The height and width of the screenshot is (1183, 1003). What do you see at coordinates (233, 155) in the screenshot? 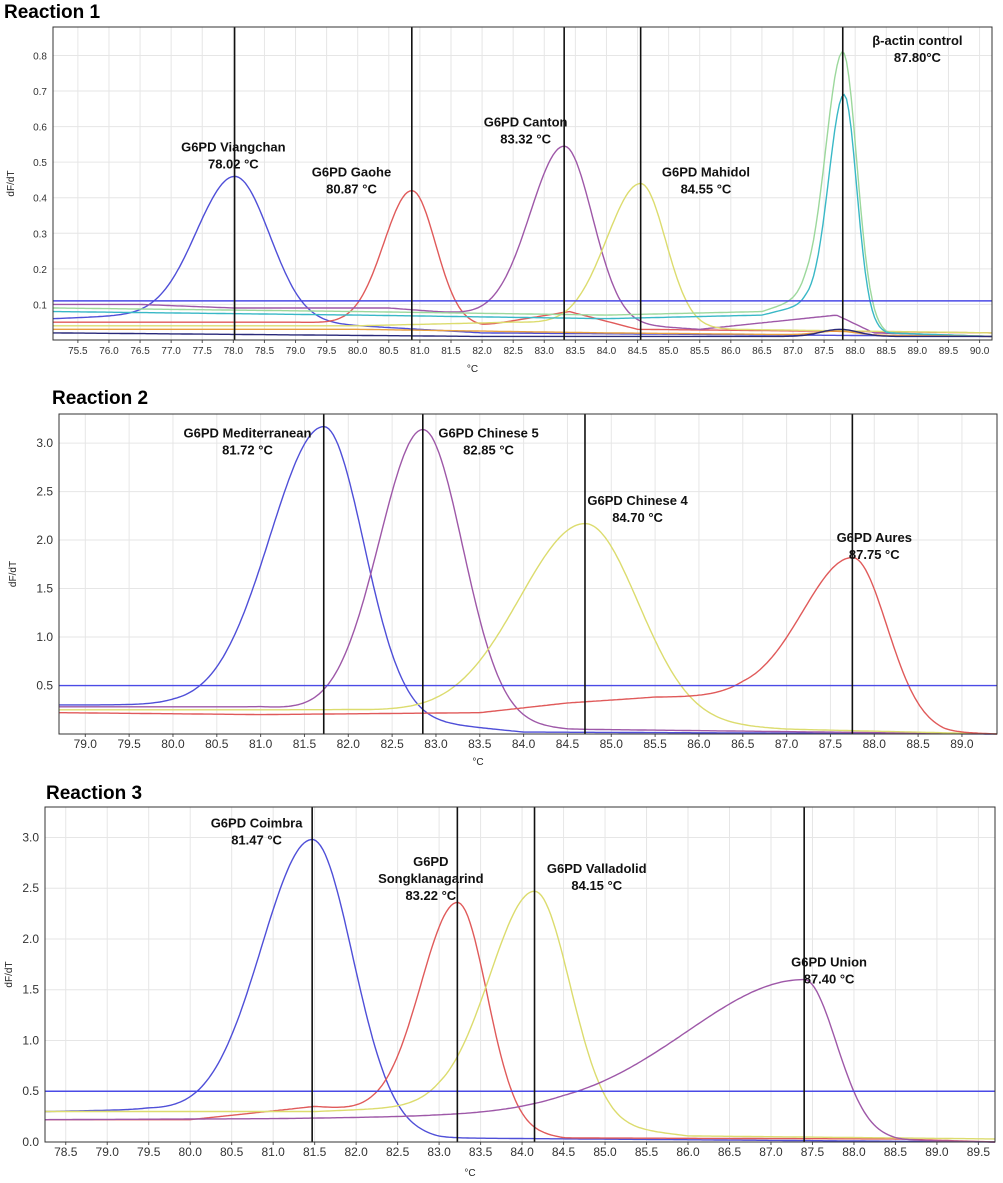
I see `r1-peak-annotation-1: G6PD Viangchan 78.02 °C` at bounding box center [233, 155].